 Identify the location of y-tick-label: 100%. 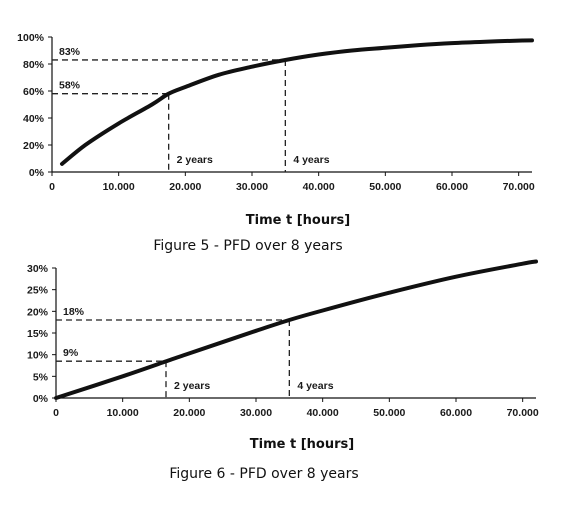
(31, 38).